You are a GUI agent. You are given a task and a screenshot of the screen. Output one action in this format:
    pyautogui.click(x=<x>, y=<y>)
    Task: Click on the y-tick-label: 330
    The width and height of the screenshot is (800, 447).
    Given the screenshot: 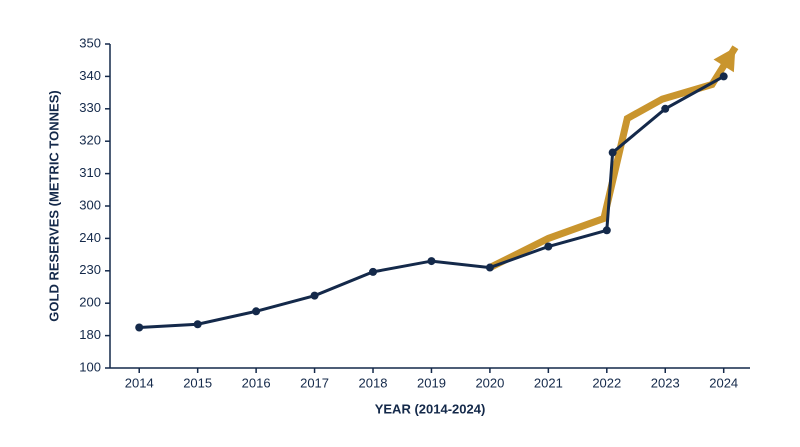 What is the action you would take?
    pyautogui.click(x=90, y=107)
    